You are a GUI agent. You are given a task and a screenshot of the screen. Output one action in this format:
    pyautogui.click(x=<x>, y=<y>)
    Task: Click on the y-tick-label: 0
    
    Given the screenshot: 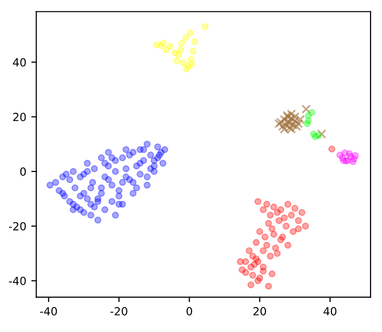 What is the action you would take?
    pyautogui.click(x=23, y=171)
    